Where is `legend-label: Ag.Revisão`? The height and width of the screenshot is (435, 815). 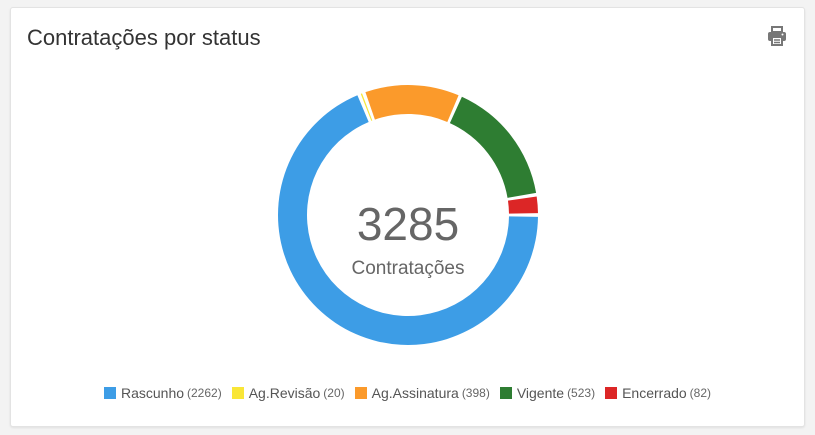
legend-label: Ag.Revisão is located at coordinates (284, 393).